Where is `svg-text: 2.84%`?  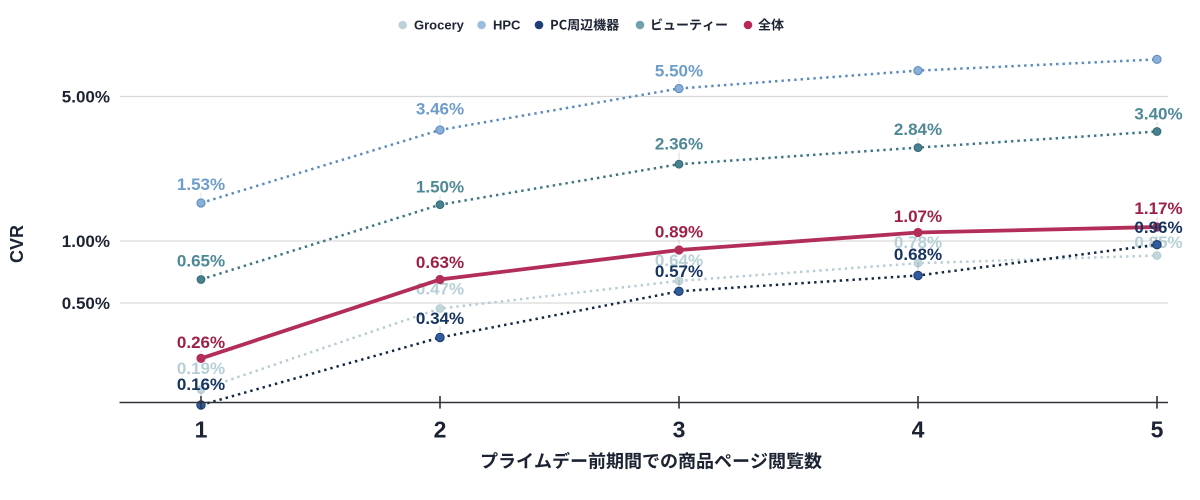 svg-text: 2.84% is located at coordinates (918, 129).